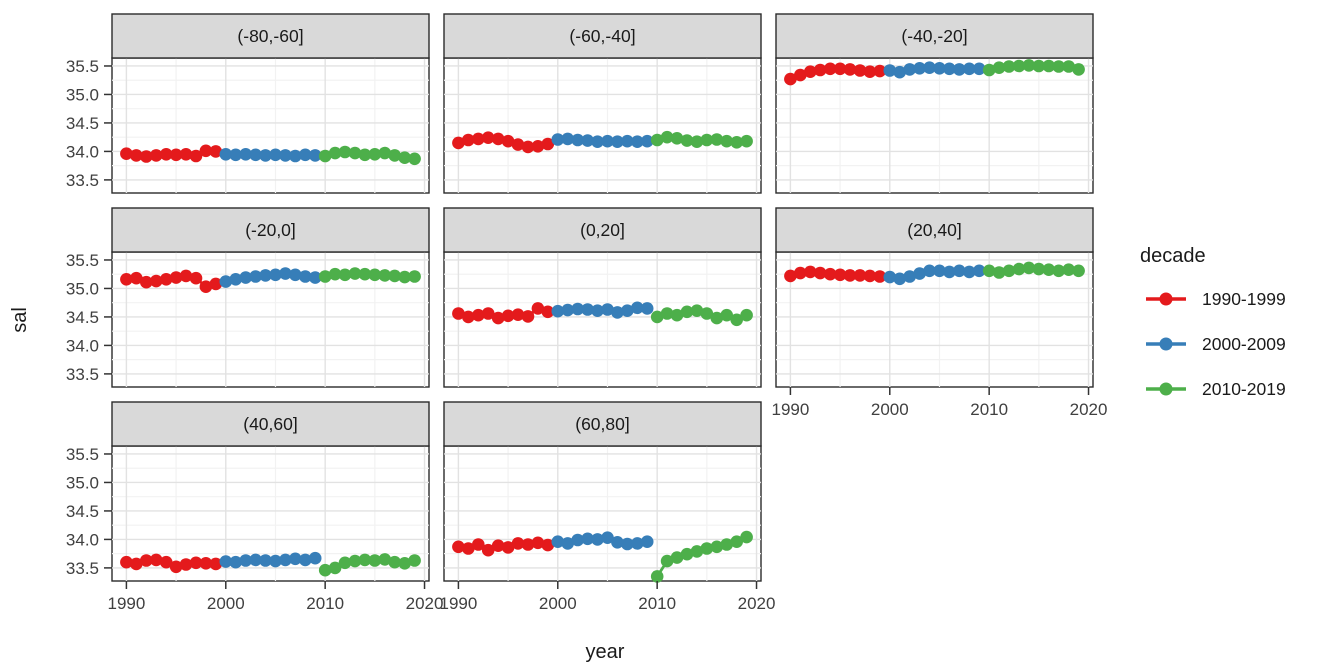 The image size is (1344, 672). What do you see at coordinates (602, 513) in the screenshot?
I see `facet-panel` at bounding box center [602, 513].